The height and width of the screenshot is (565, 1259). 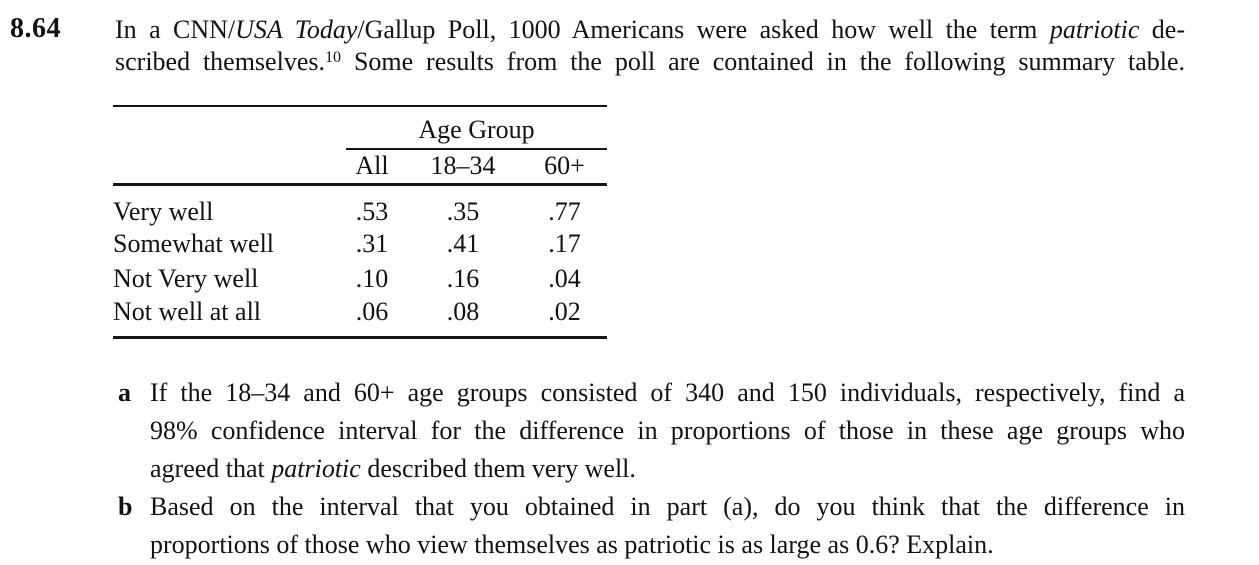 What do you see at coordinates (498, 468) in the screenshot?
I see `text-segment: described them very well.` at bounding box center [498, 468].